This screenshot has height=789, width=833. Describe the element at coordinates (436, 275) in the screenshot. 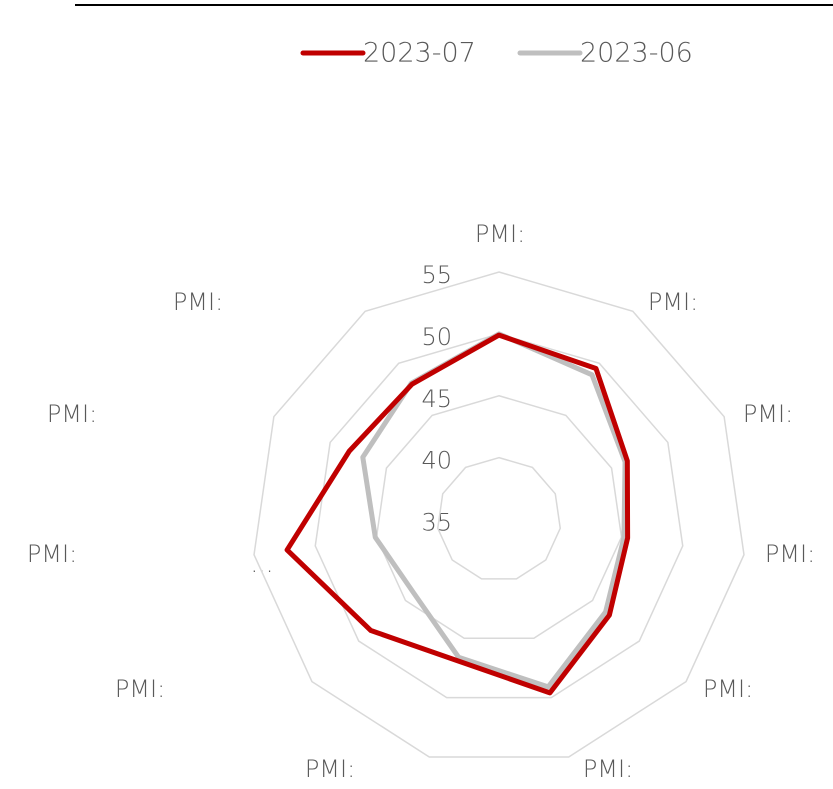

I see `tick-label: 55` at that location.